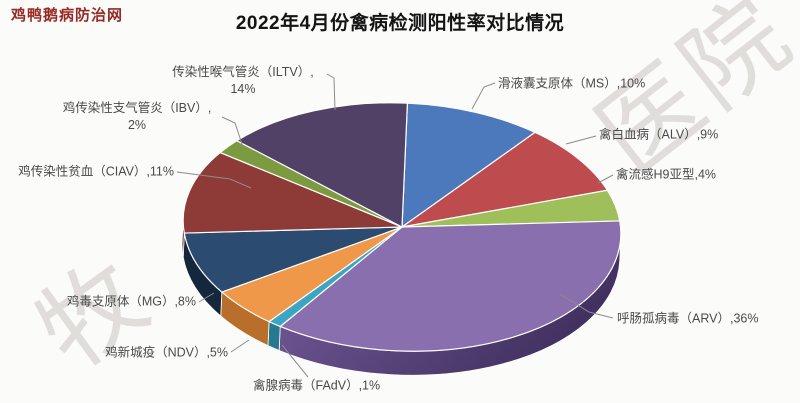  I want to click on slice-label-CIAV: 鸡传染性贫血（CIAV）,11%, so click(96, 171).